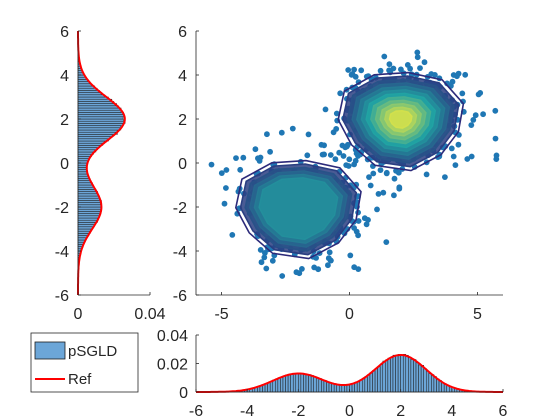 The image size is (560, 420). Describe the element at coordinates (64, 76) in the screenshot. I see `marg-y-y-tick-label: 4` at that location.